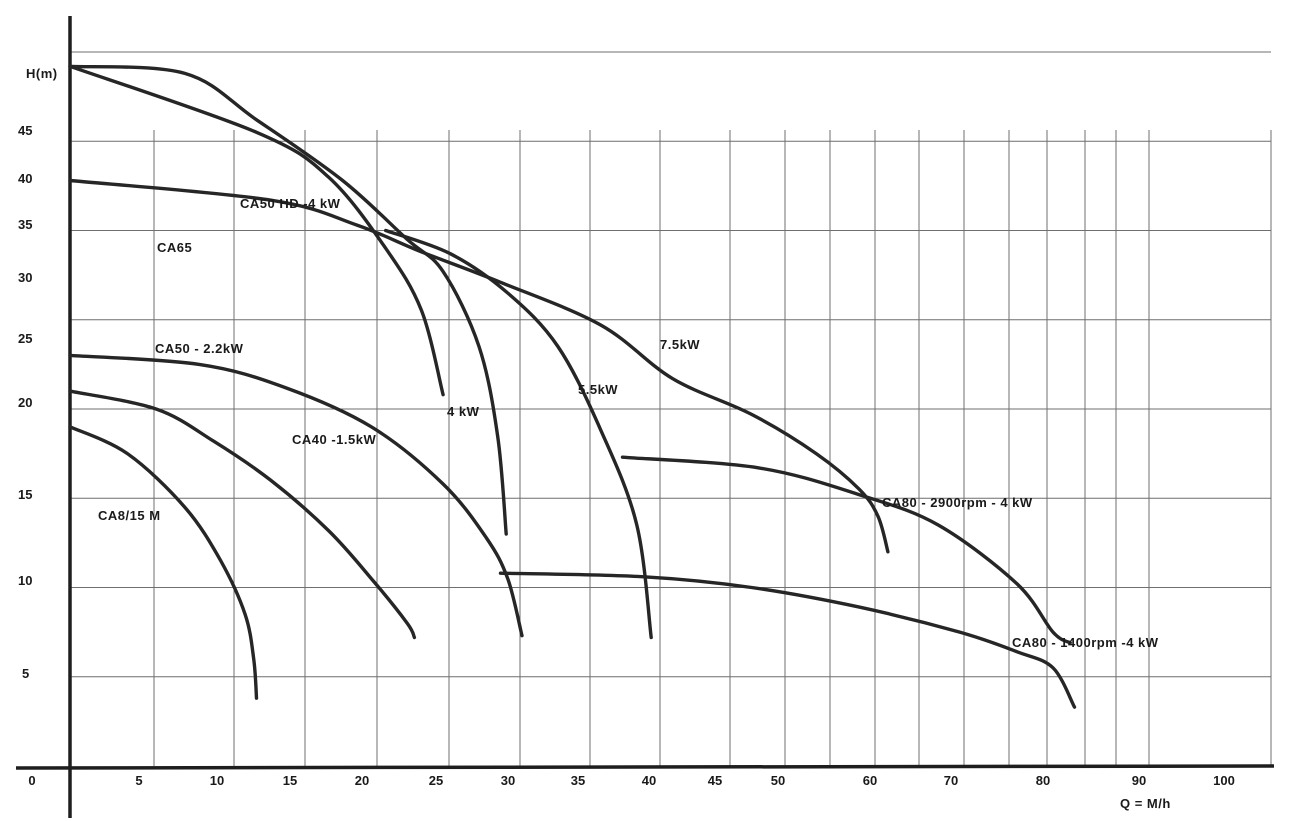  Describe the element at coordinates (645, 767) in the screenshot. I see `x-axis-line` at that location.